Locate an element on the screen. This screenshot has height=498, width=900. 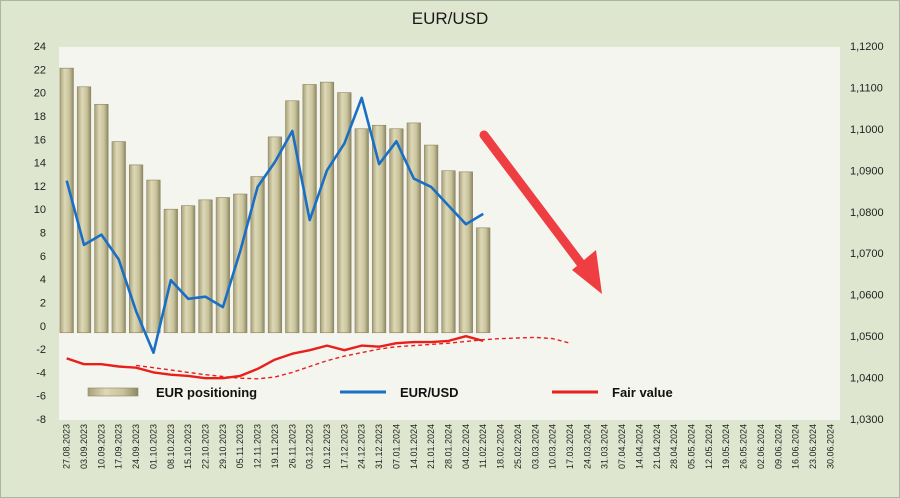
y-left-tick-label: 18 is located at coordinates (40, 117).